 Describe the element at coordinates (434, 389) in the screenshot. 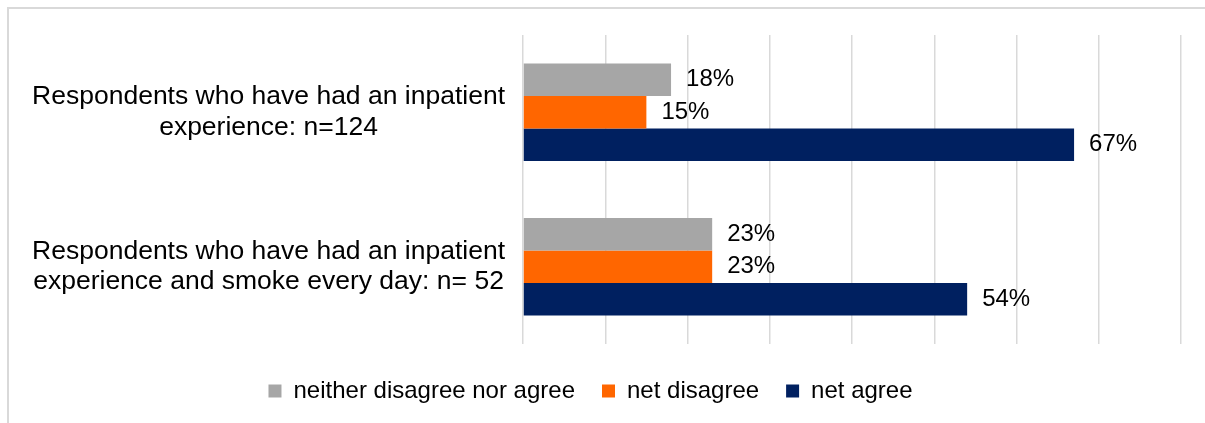

I see `legend-label: neither disagree nor agree` at that location.